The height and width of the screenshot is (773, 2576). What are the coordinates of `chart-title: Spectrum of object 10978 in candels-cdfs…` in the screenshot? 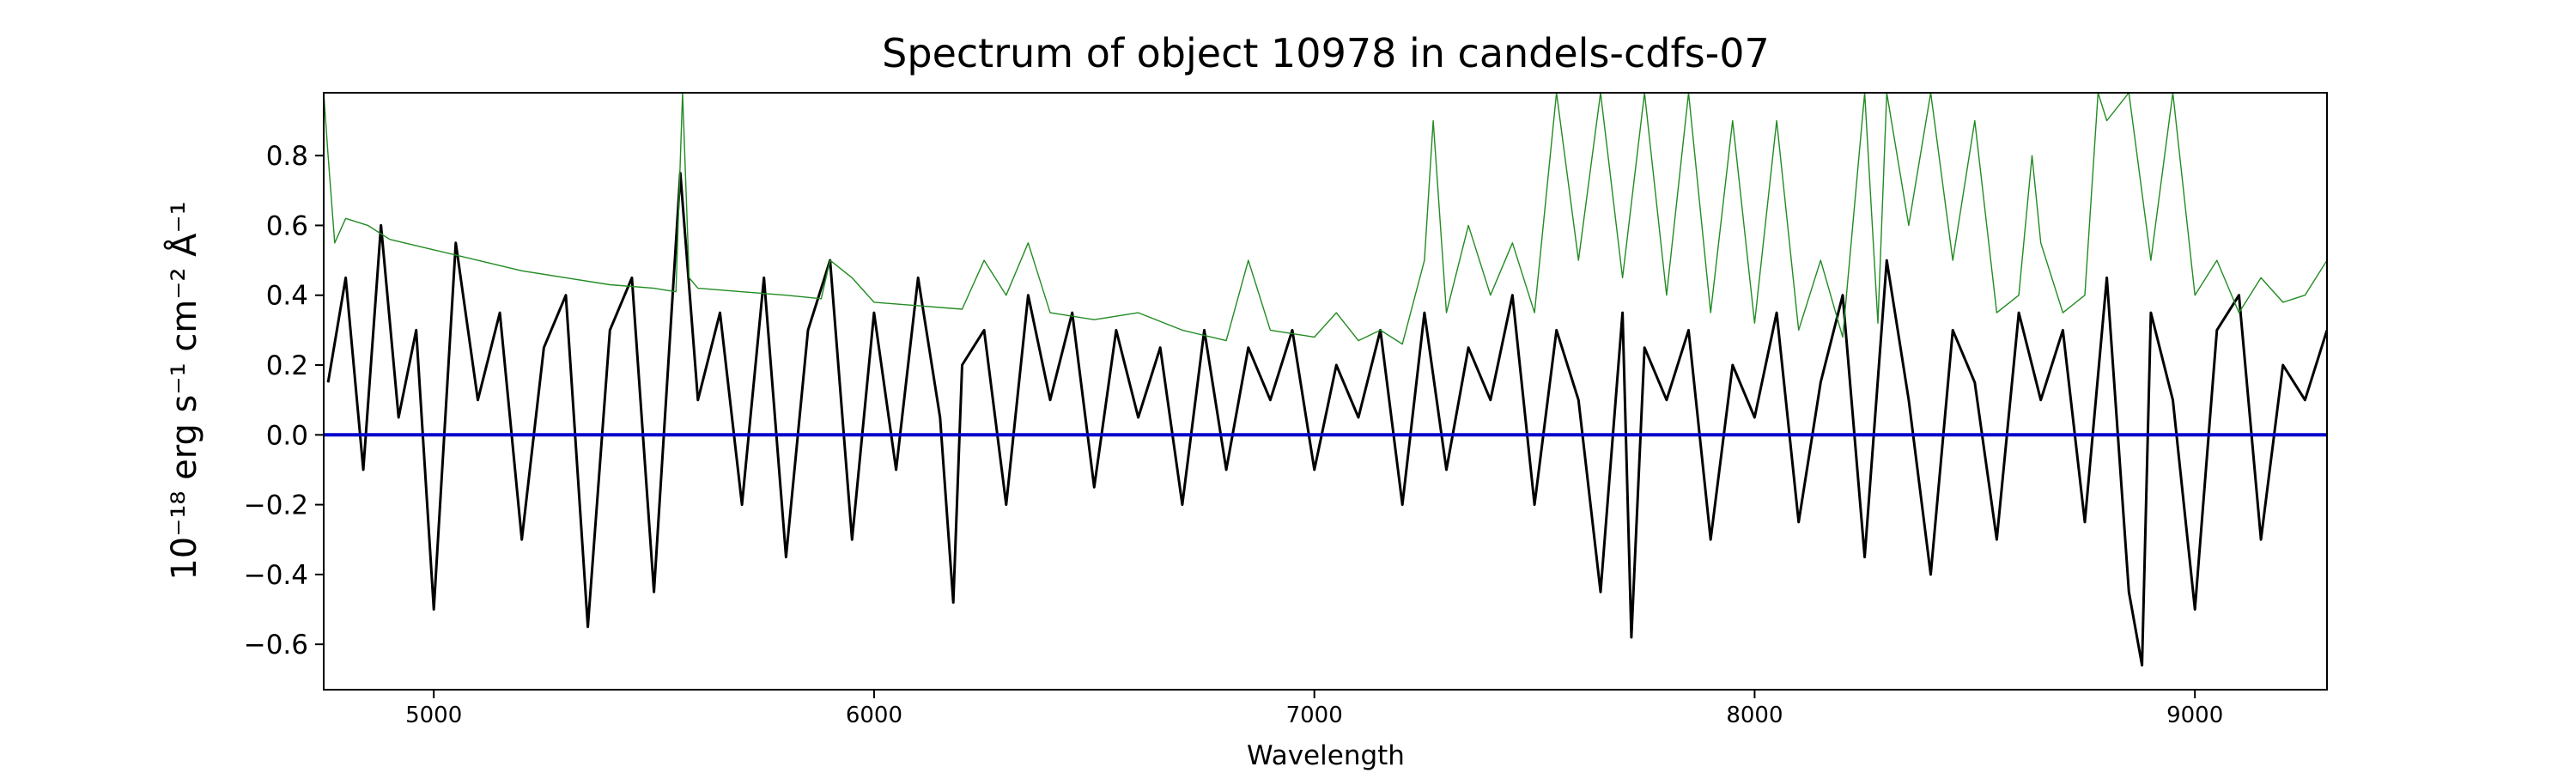 It's located at (1326, 53).